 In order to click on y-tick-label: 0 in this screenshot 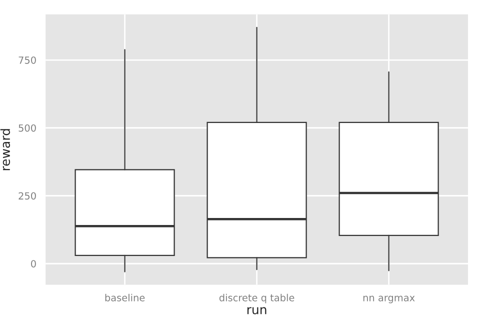, I will do `click(33, 264)`.